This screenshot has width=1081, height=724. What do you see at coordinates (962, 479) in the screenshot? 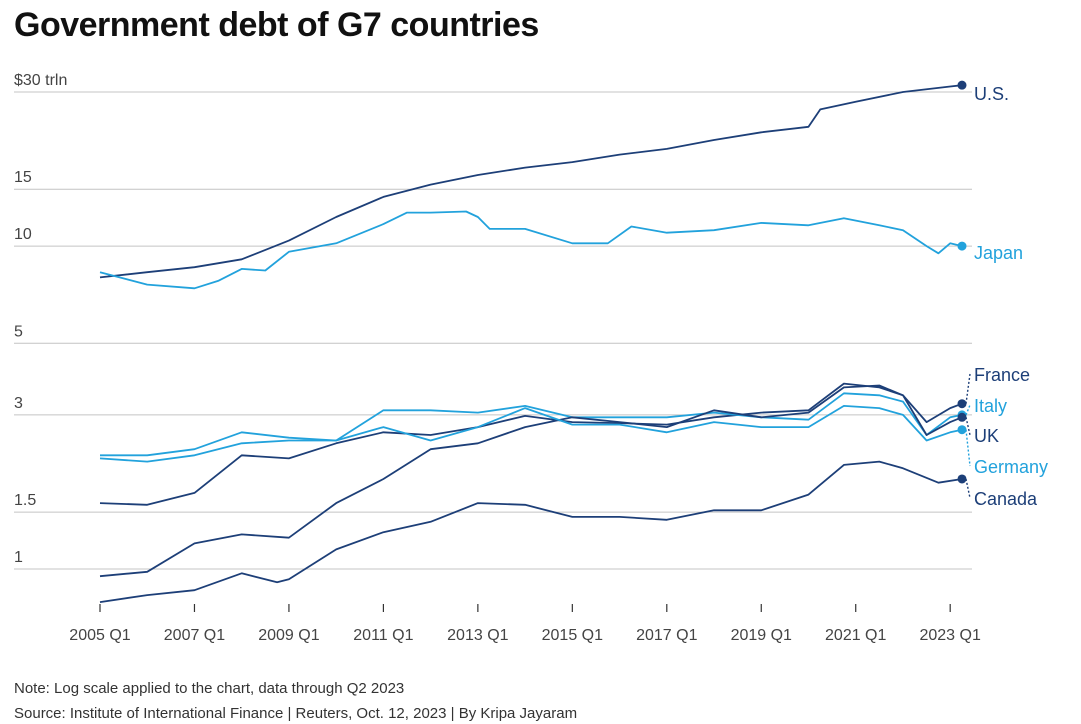
I see `end-dot-canada` at bounding box center [962, 479].